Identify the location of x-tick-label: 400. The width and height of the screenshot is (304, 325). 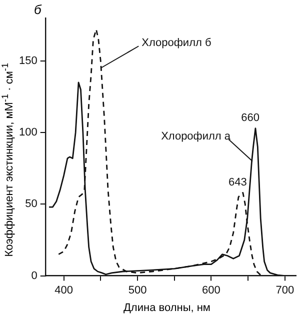
(63, 290).